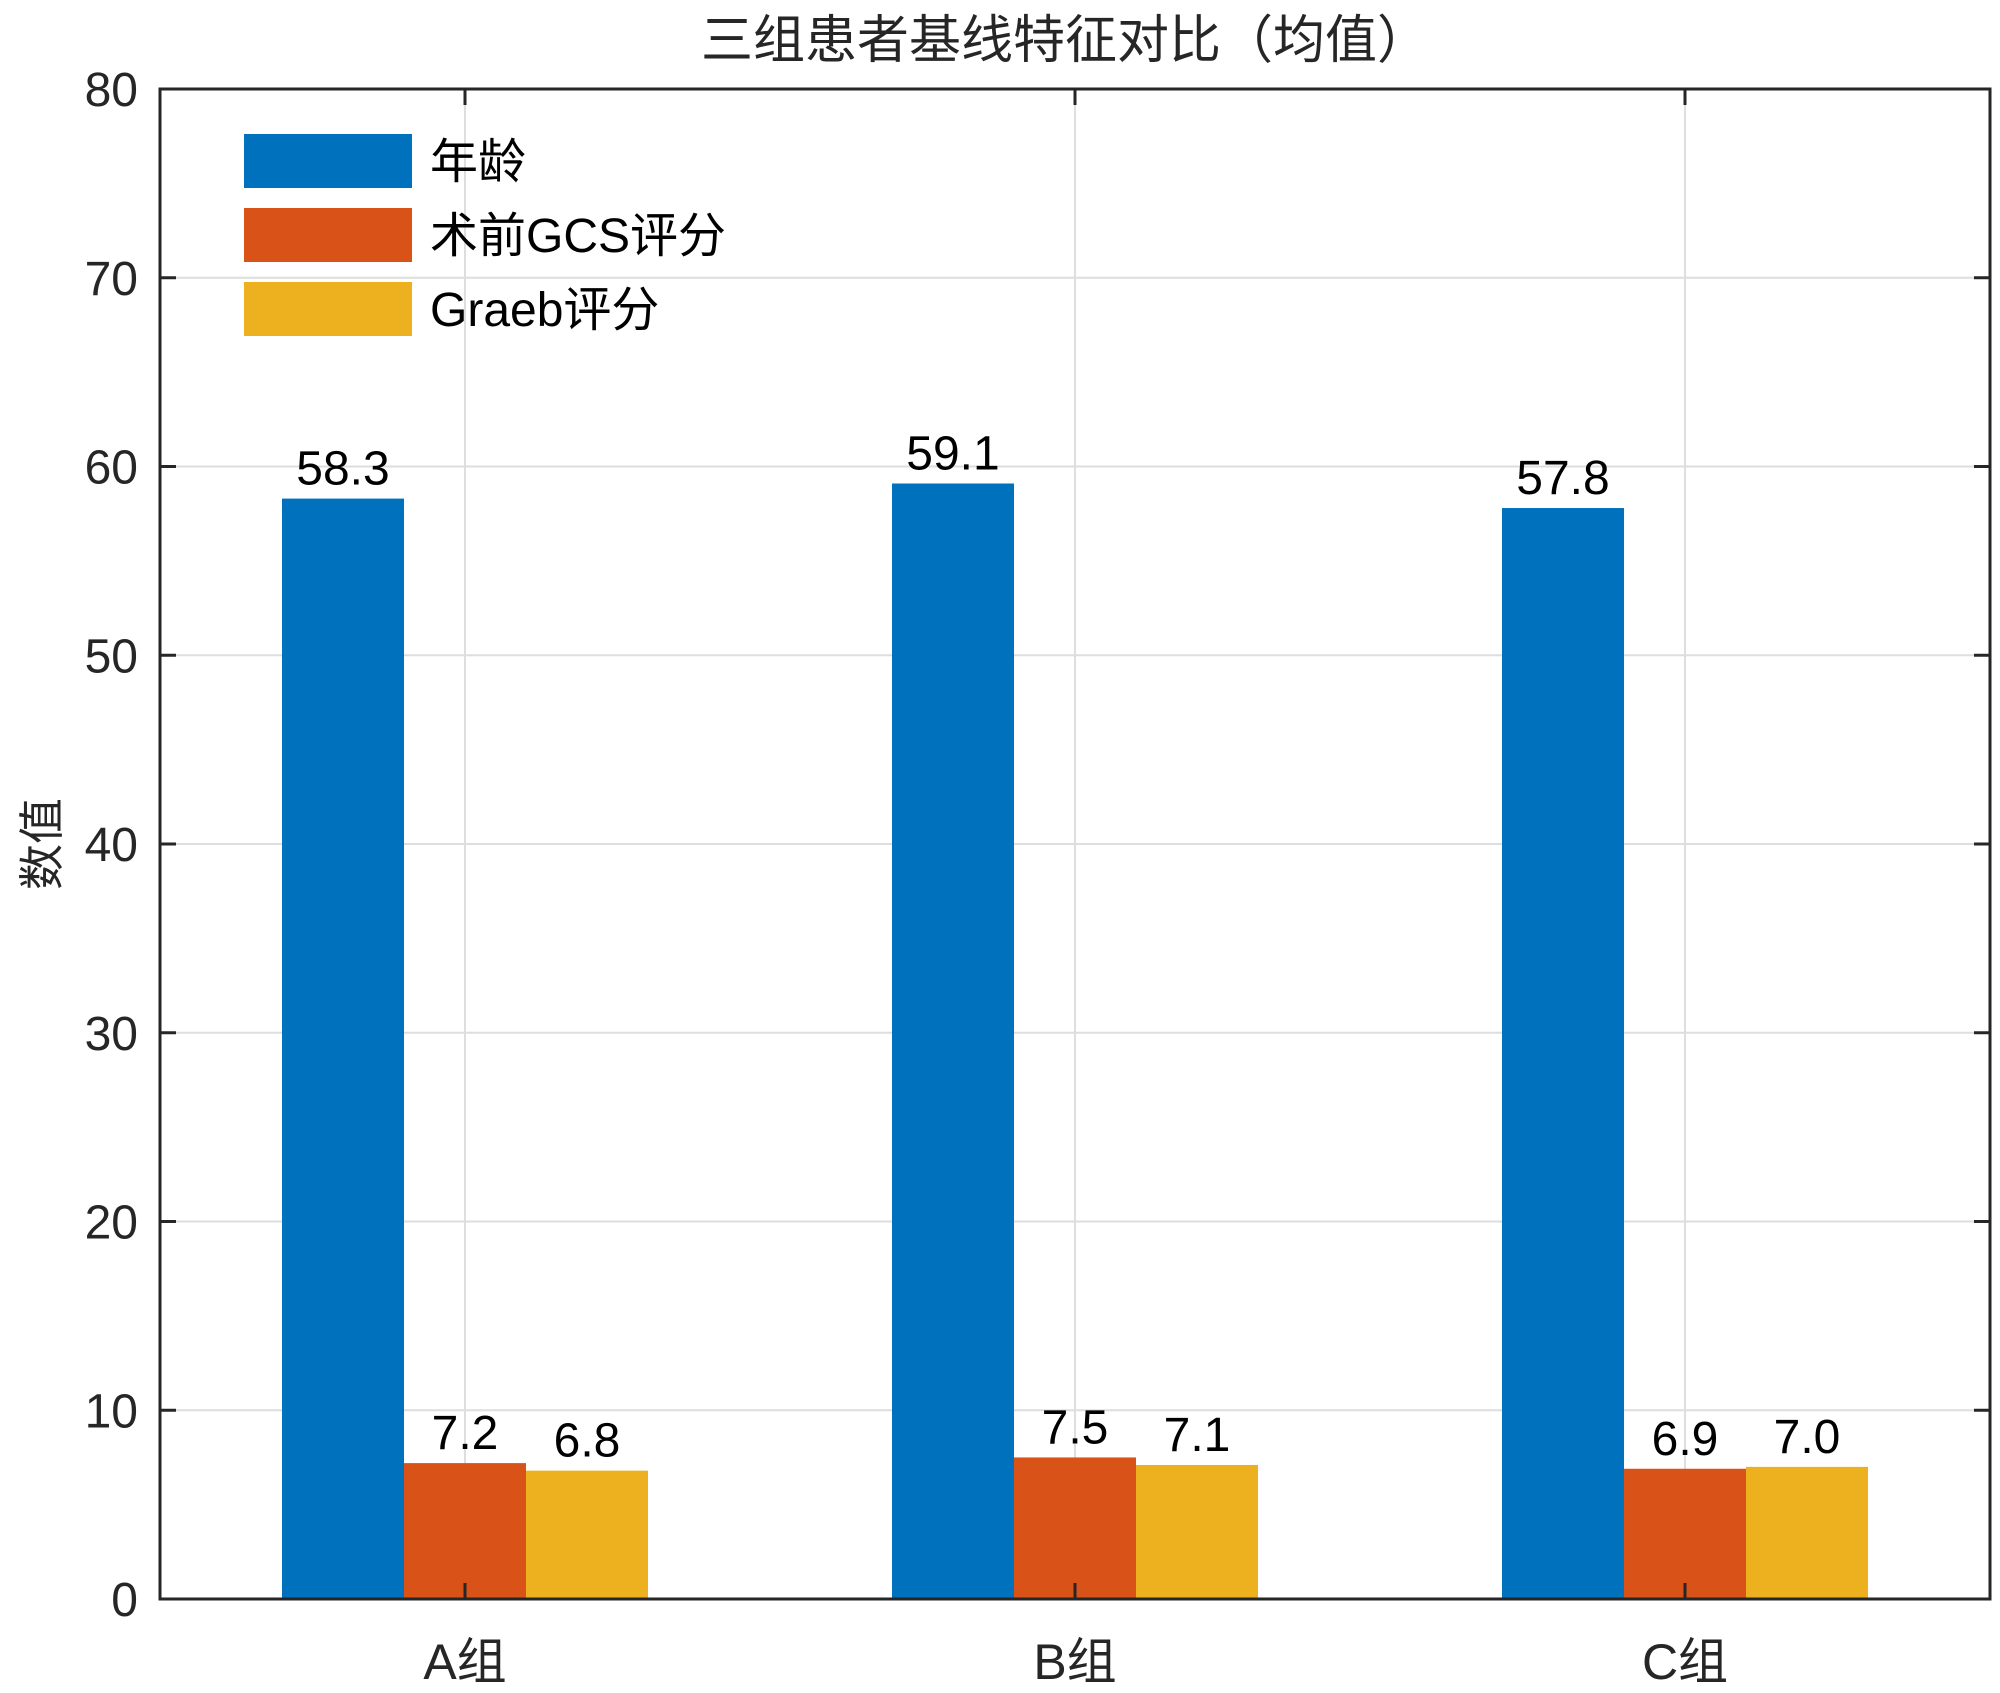  Describe the element at coordinates (111, 656) in the screenshot. I see `y-tick-label: 50` at that location.